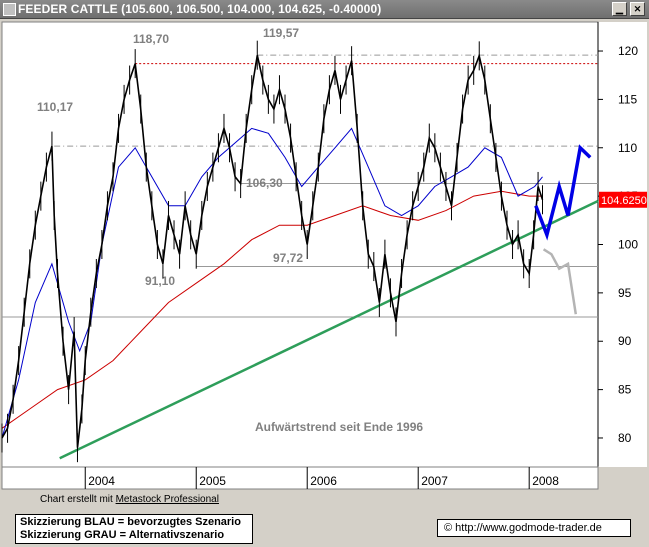 The width and height of the screenshot is (649, 547). Describe the element at coordinates (560, 281) in the screenshot. I see `scenario-gray-line` at that location.